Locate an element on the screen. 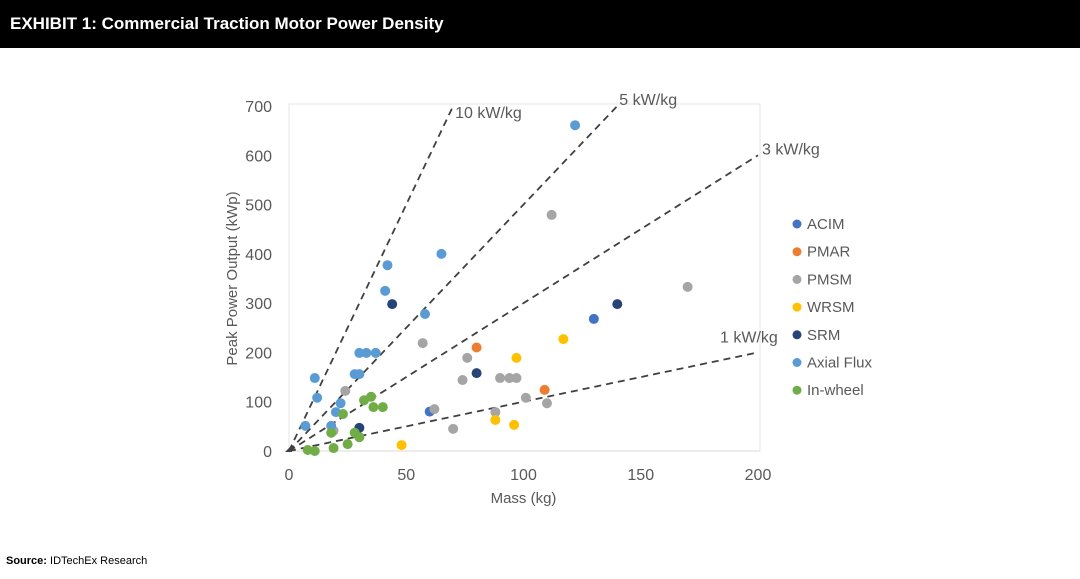 This screenshot has height=579, width=1080. x-tick-label: 150 is located at coordinates (640, 475).